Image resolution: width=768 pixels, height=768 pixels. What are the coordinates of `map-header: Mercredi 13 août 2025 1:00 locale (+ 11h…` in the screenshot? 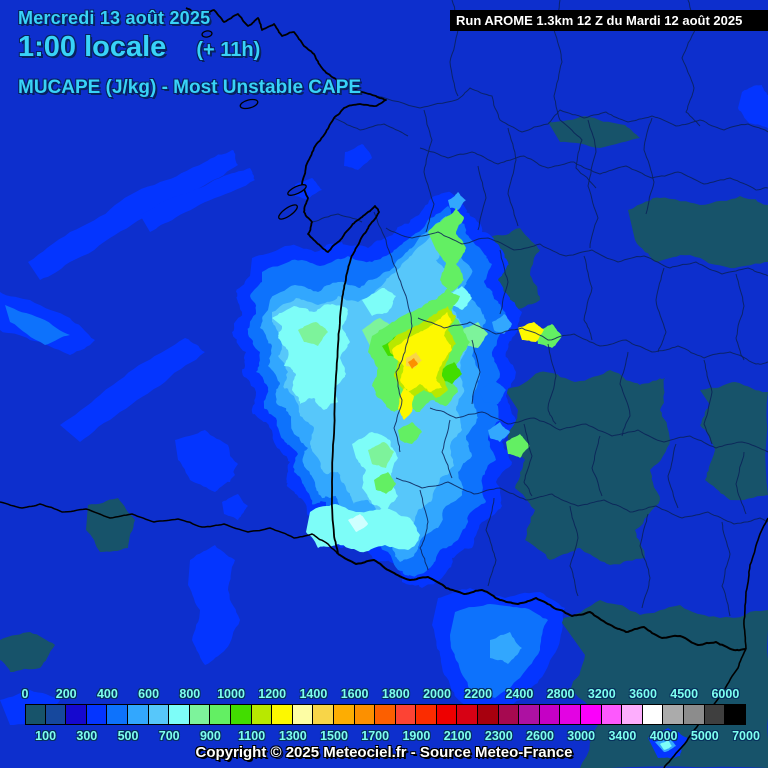 It's located at (189, 53).